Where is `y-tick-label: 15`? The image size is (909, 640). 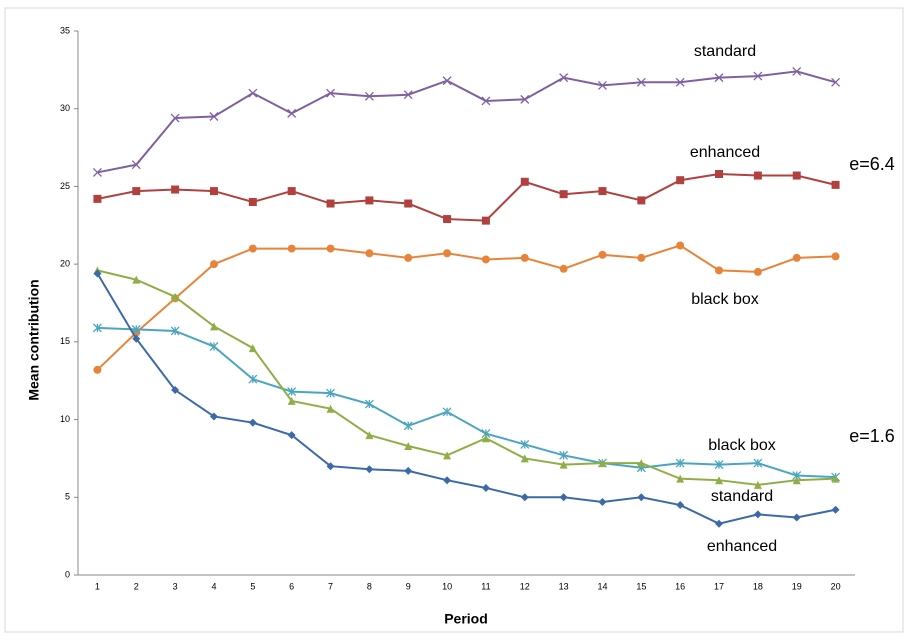
y-tick-label: 15 is located at coordinates (65, 341).